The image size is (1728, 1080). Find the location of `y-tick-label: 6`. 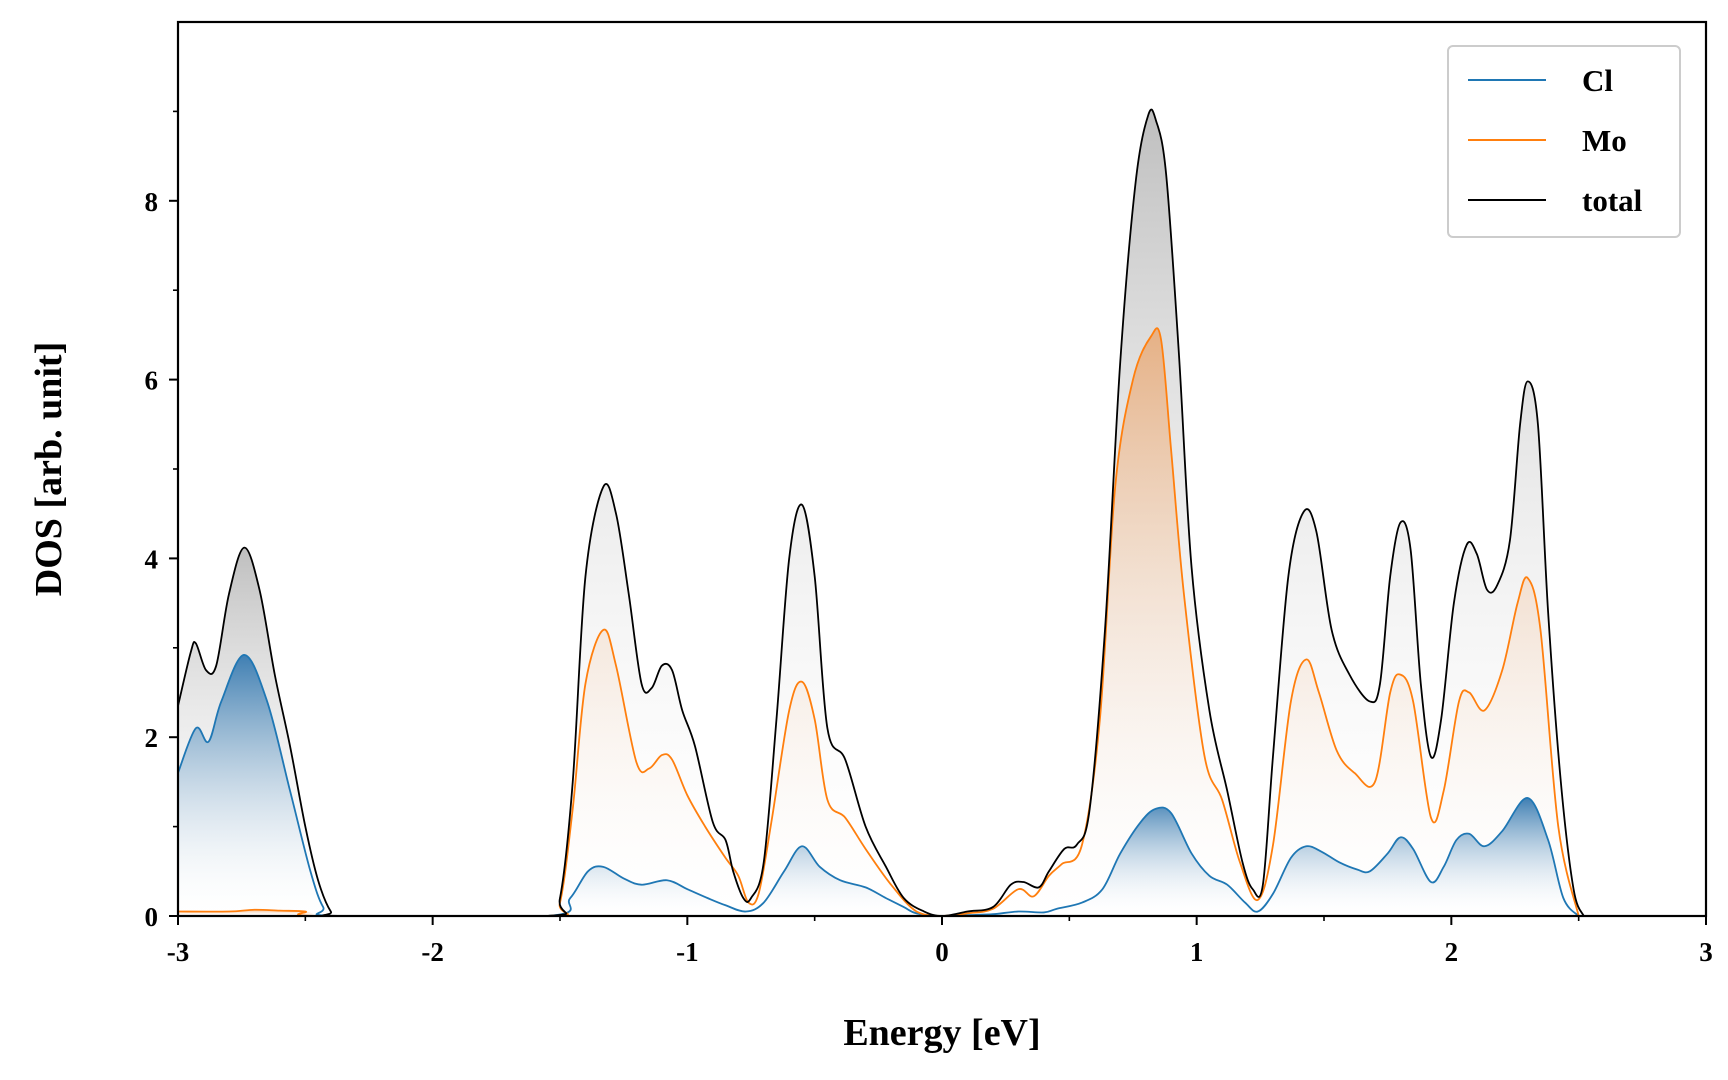

y-tick-label: 6 is located at coordinates (152, 381).